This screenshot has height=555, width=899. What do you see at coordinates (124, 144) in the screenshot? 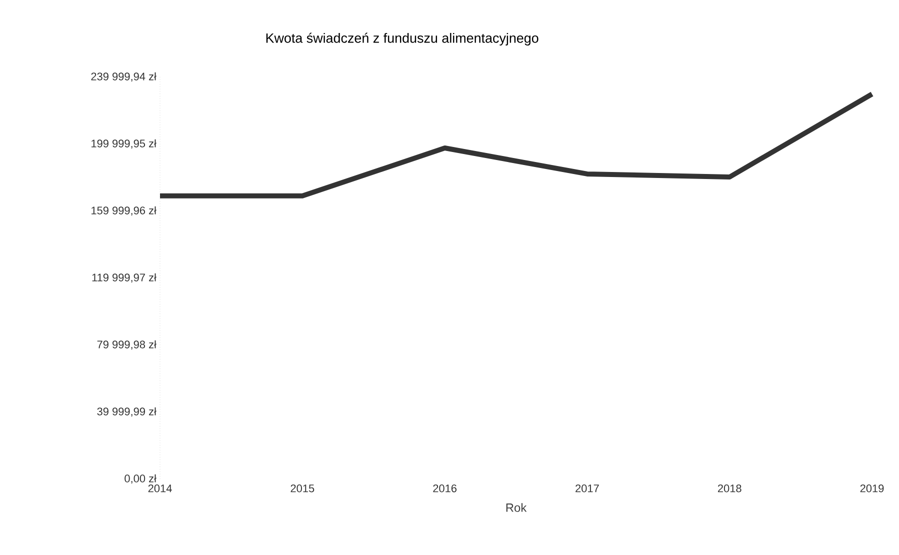
I see `y-tick-label: 199 999,95 zł` at bounding box center [124, 144].